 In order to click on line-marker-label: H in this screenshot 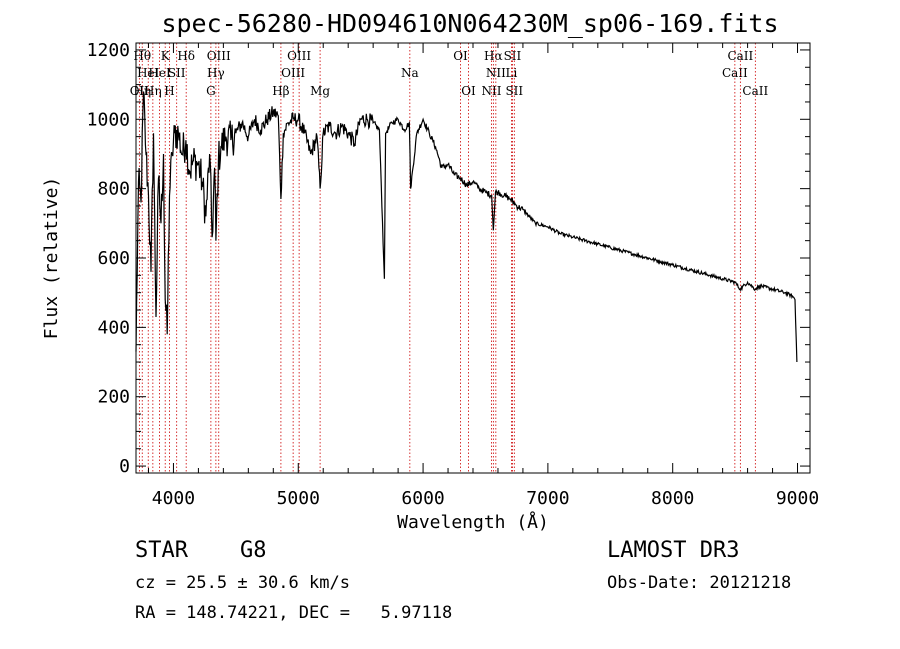, I will do `click(169, 91)`.